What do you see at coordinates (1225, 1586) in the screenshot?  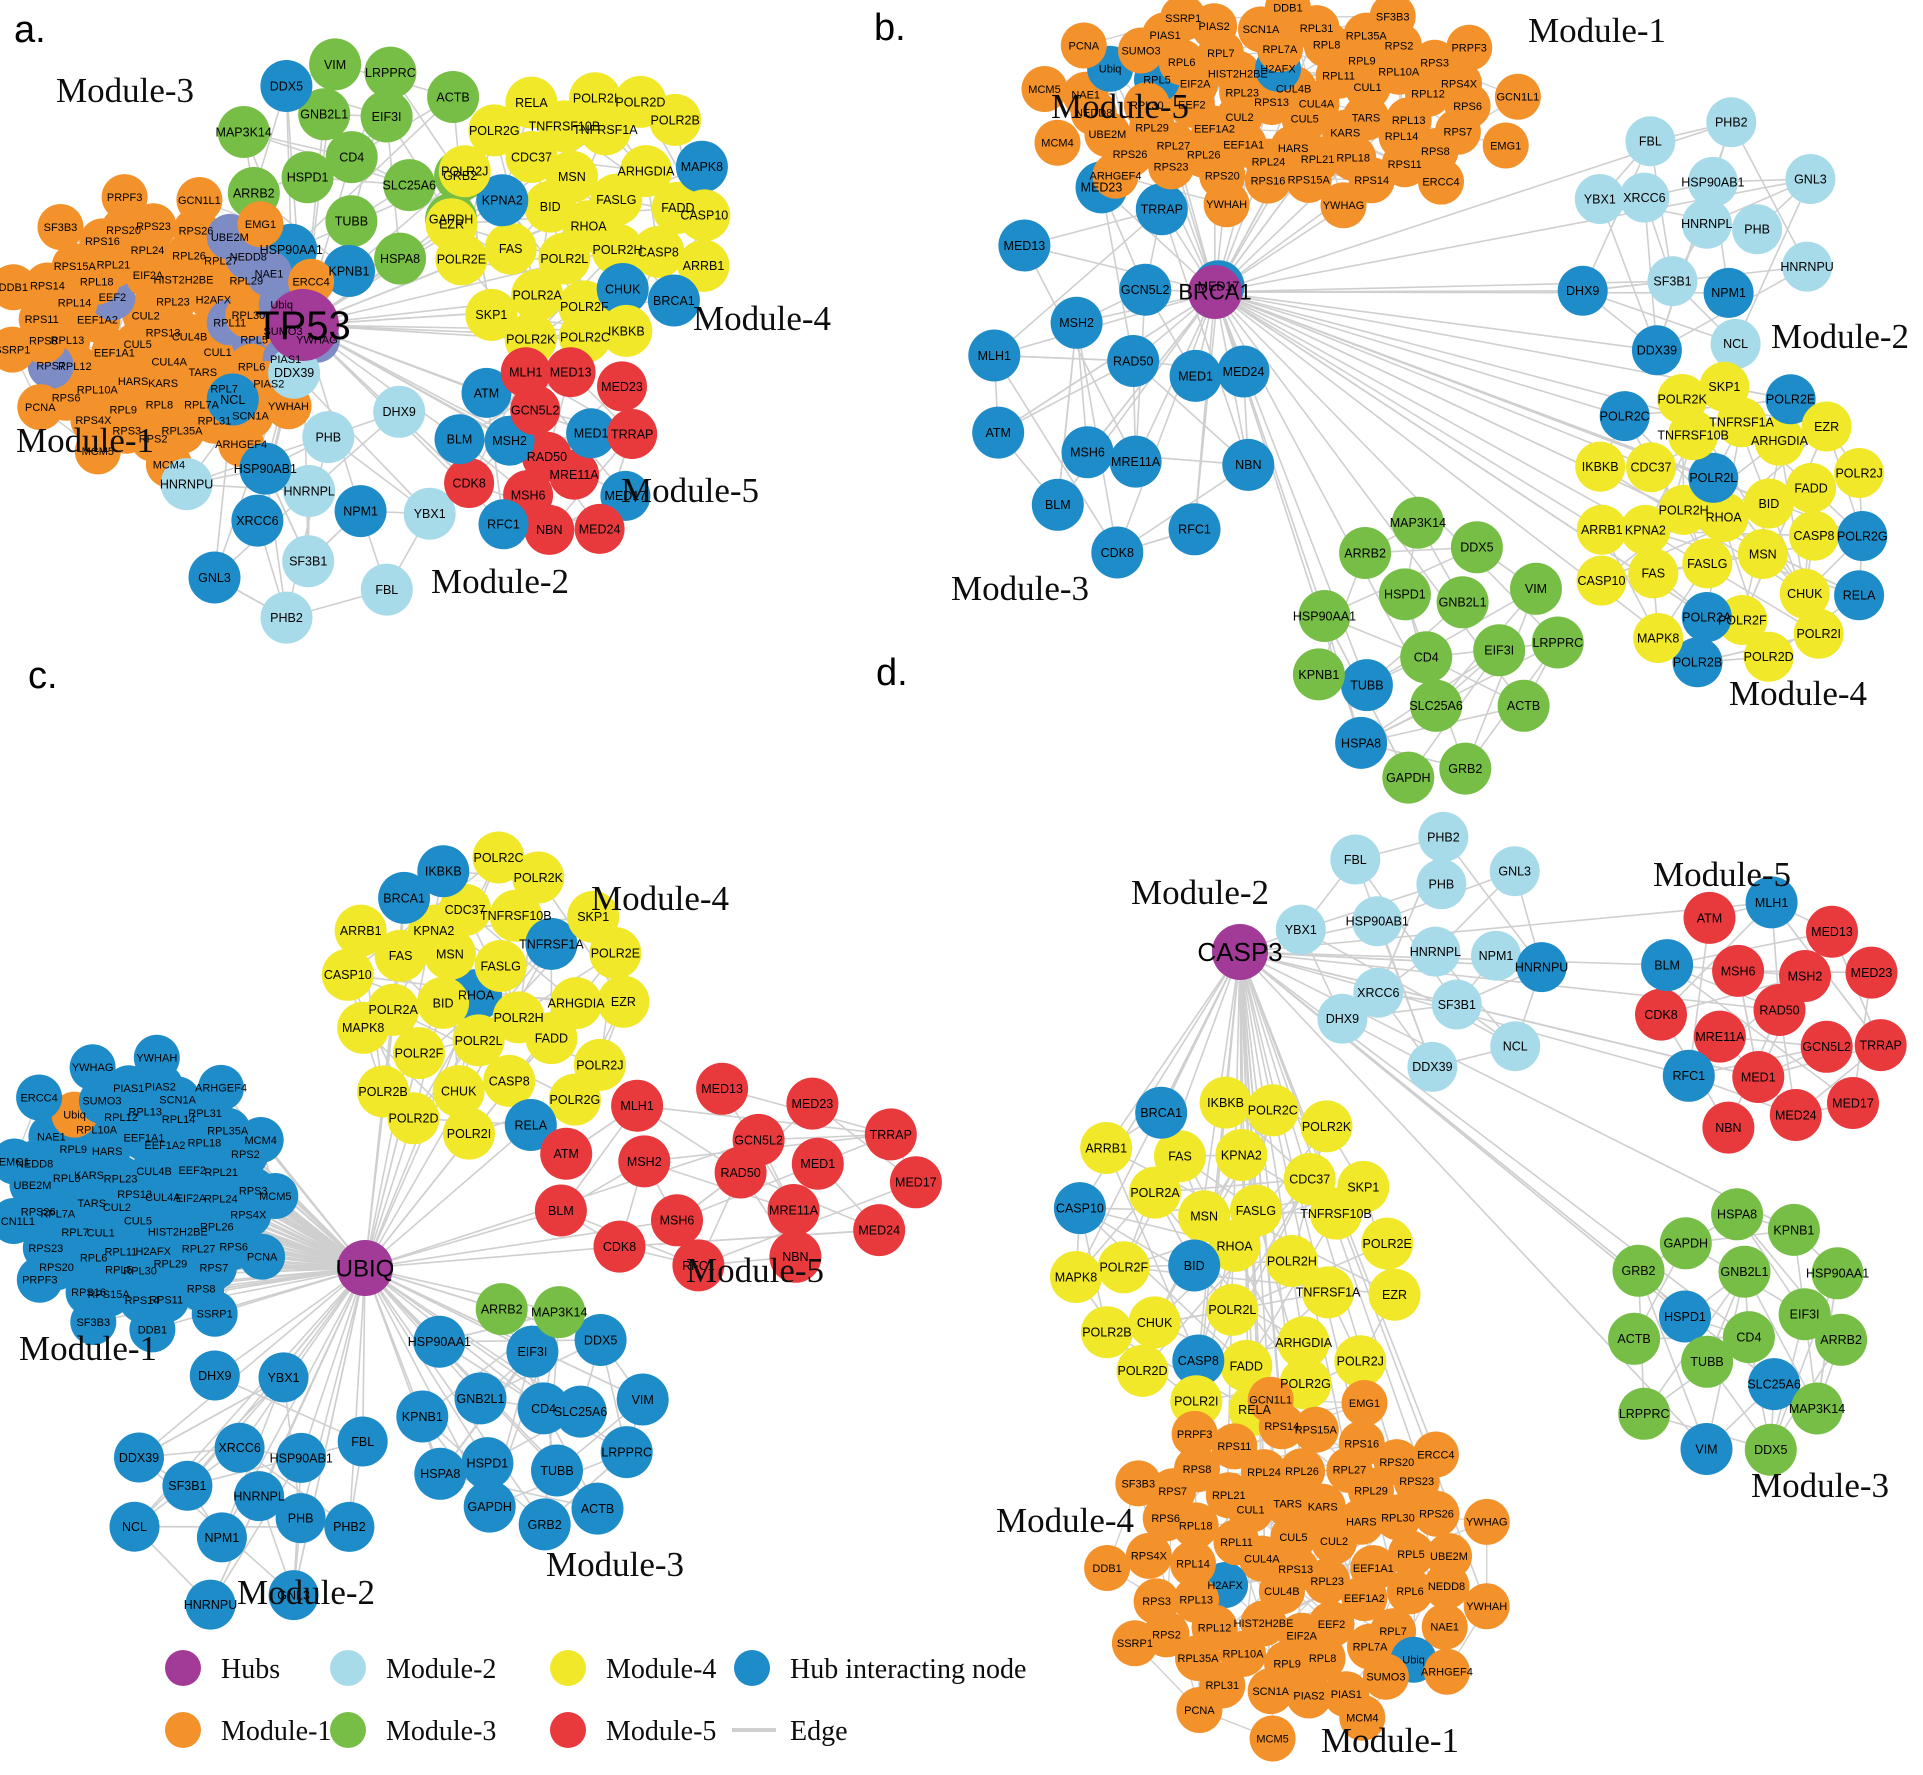 I see `node-label-H2AFX: H2AFX` at bounding box center [1225, 1586].